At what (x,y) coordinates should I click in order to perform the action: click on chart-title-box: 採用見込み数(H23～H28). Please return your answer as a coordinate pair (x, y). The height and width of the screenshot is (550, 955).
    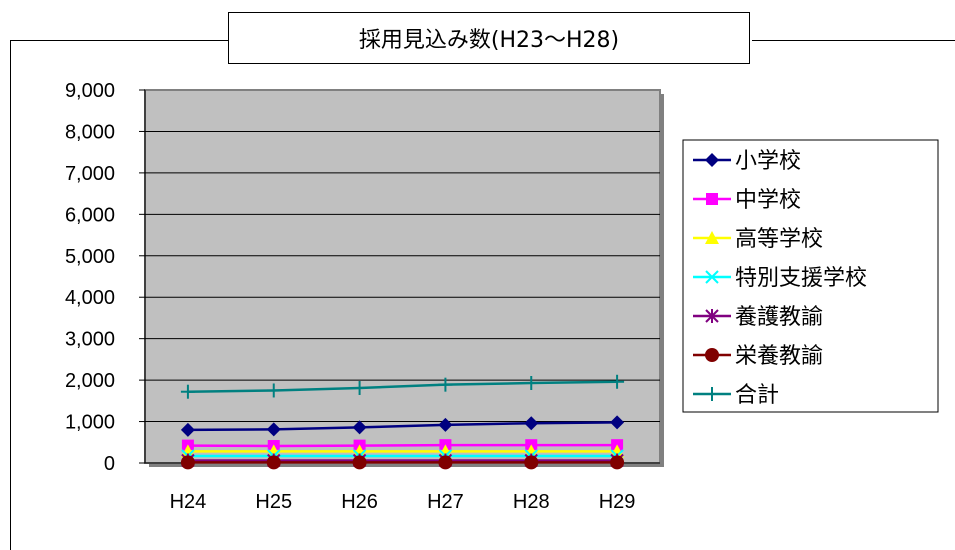
    Looking at the image, I should click on (489, 38).